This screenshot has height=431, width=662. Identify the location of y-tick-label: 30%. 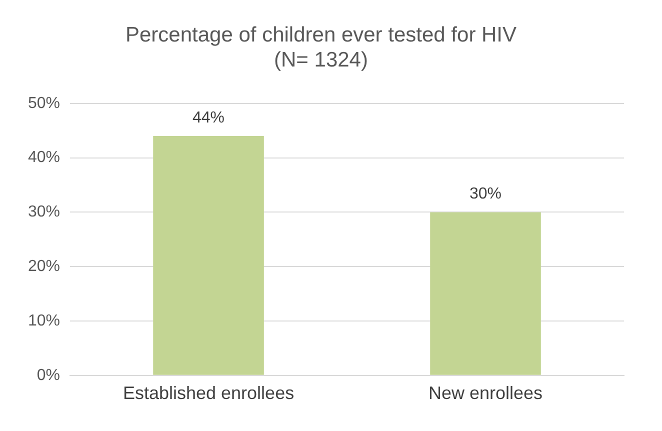
(44, 212).